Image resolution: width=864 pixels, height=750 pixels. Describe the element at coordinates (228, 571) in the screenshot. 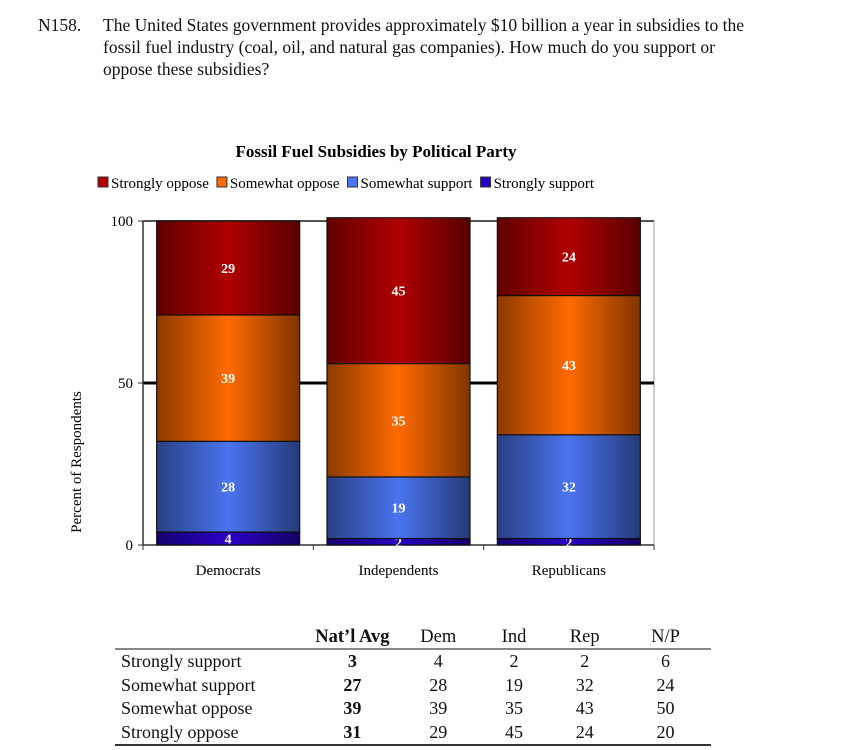

I see `x-tick-label: Democrats` at that location.